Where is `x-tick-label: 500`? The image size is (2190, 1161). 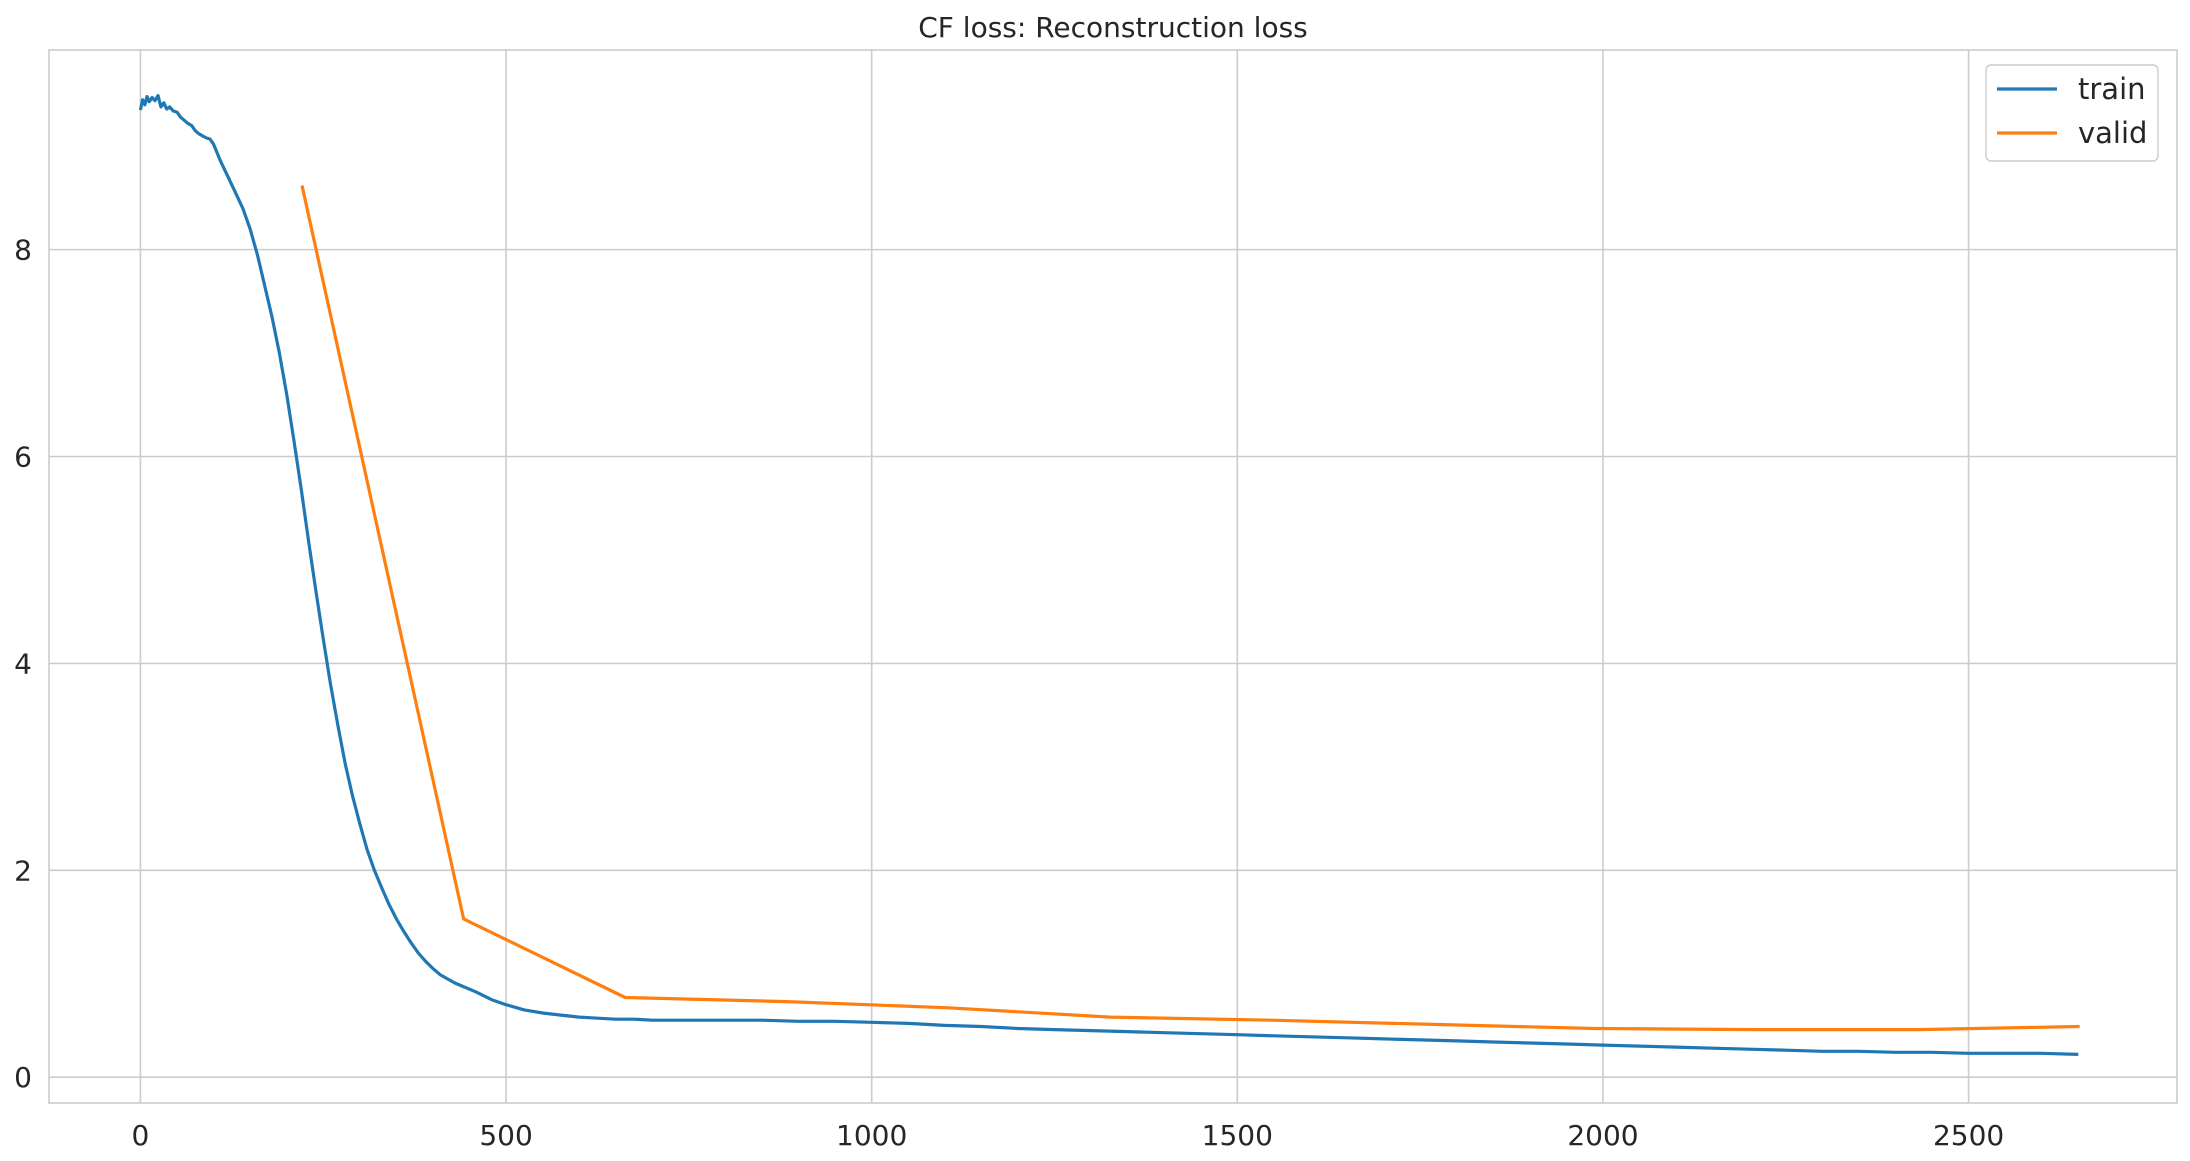 x-tick-label: 500 is located at coordinates (505, 1135).